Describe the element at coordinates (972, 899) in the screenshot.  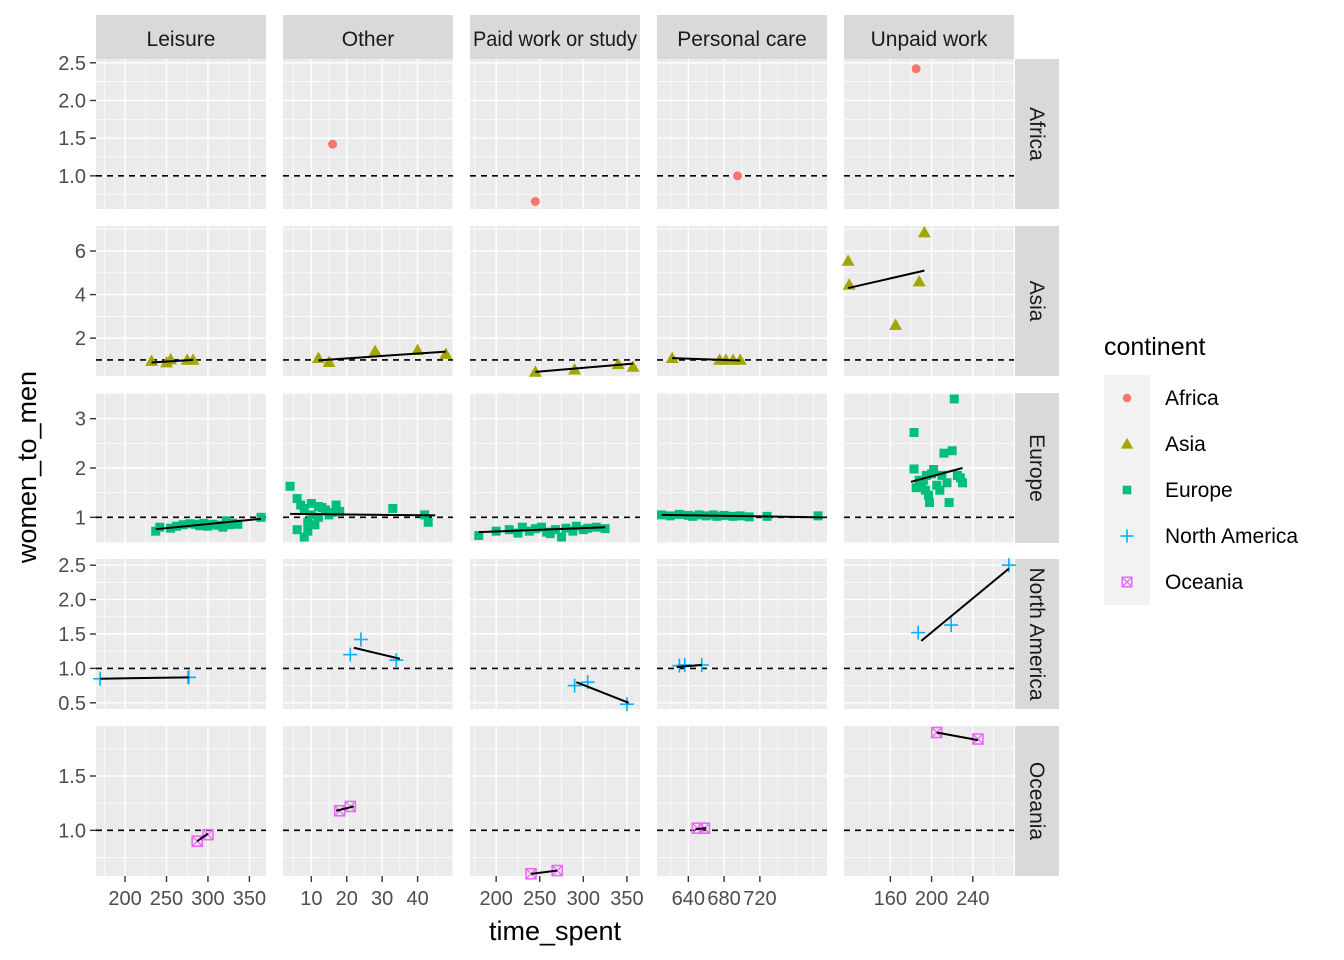
I see `x-tick-label: 240` at that location.